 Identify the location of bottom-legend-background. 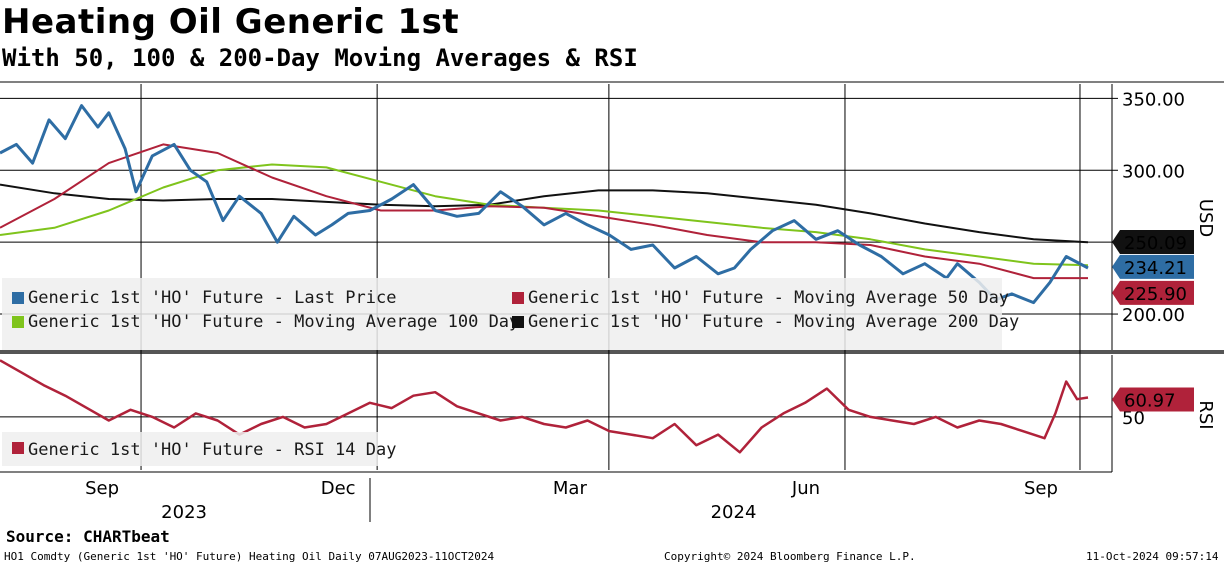
(190, 449).